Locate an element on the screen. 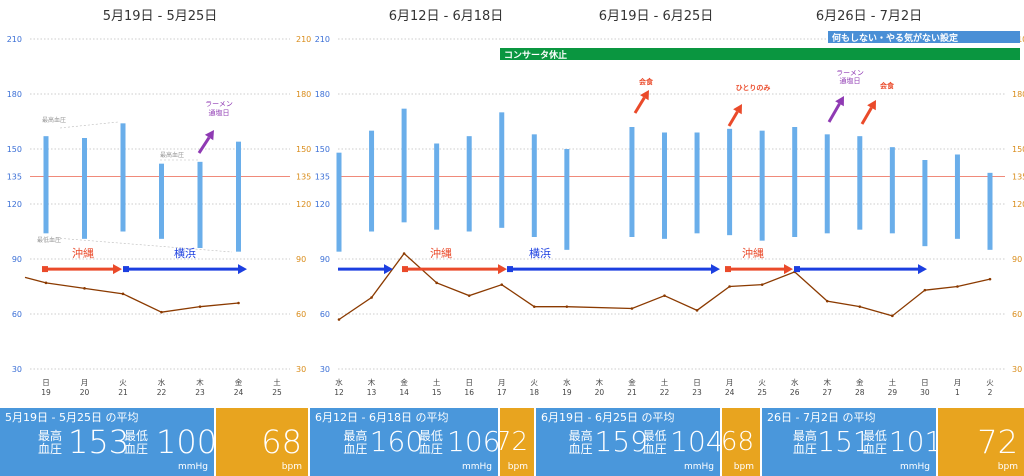  y-tick-right: 210 is located at coordinates (303, 39).